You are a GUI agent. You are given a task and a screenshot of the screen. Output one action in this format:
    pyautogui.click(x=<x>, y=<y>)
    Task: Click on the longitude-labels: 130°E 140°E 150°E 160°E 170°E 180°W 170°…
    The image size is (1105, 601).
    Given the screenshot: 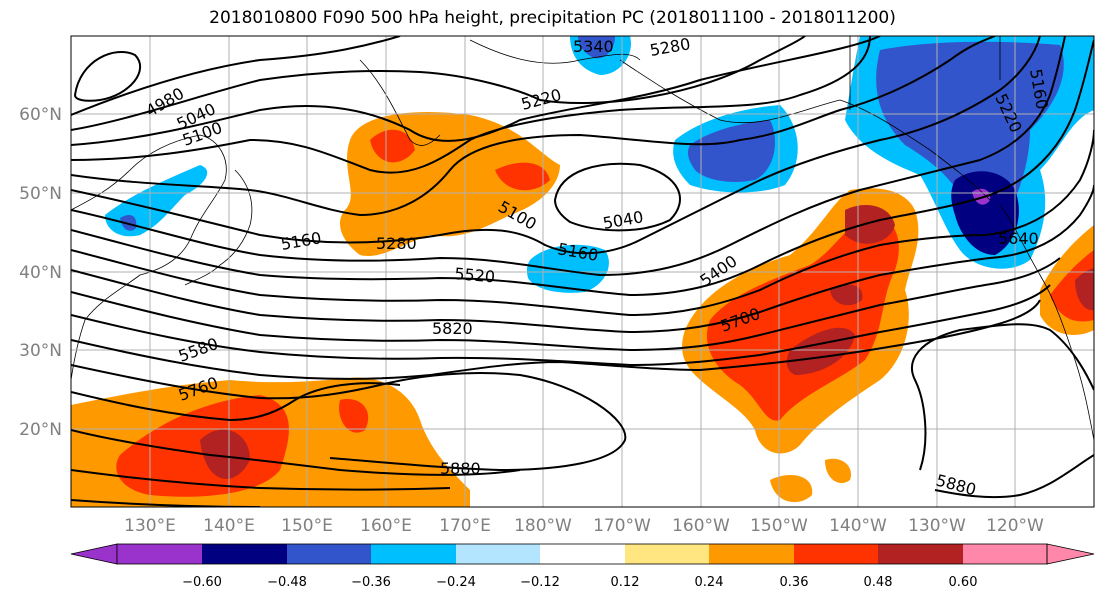 What is the action you would take?
    pyautogui.click(x=584, y=526)
    